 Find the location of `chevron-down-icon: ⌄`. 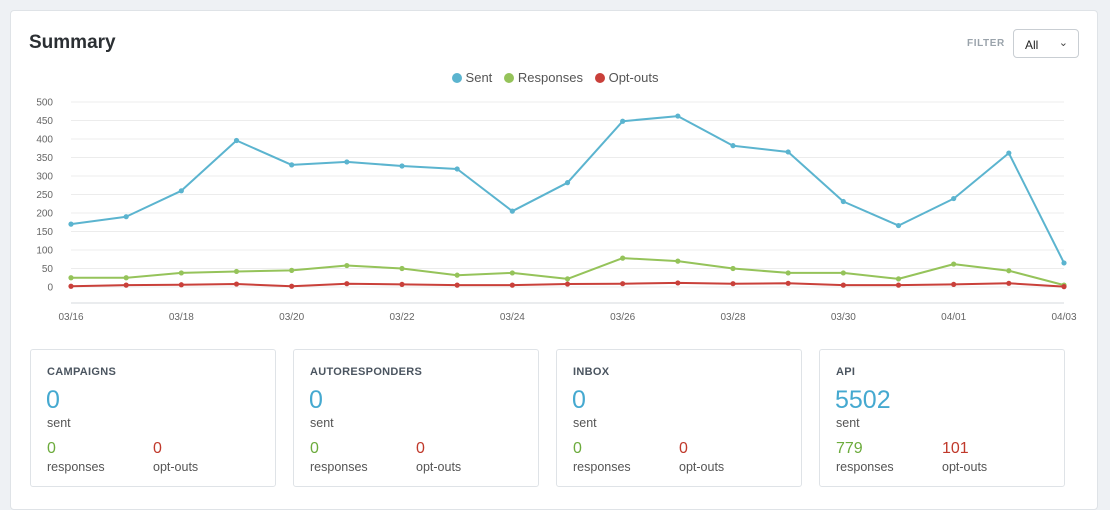

chevron-down-icon: ⌄ is located at coordinates (1063, 43).